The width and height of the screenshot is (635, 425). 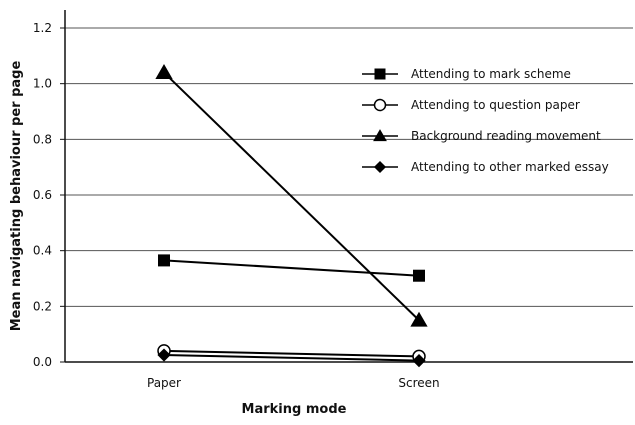 What do you see at coordinates (42, 362) in the screenshot?
I see `y-tick-label: 0.0` at bounding box center [42, 362].